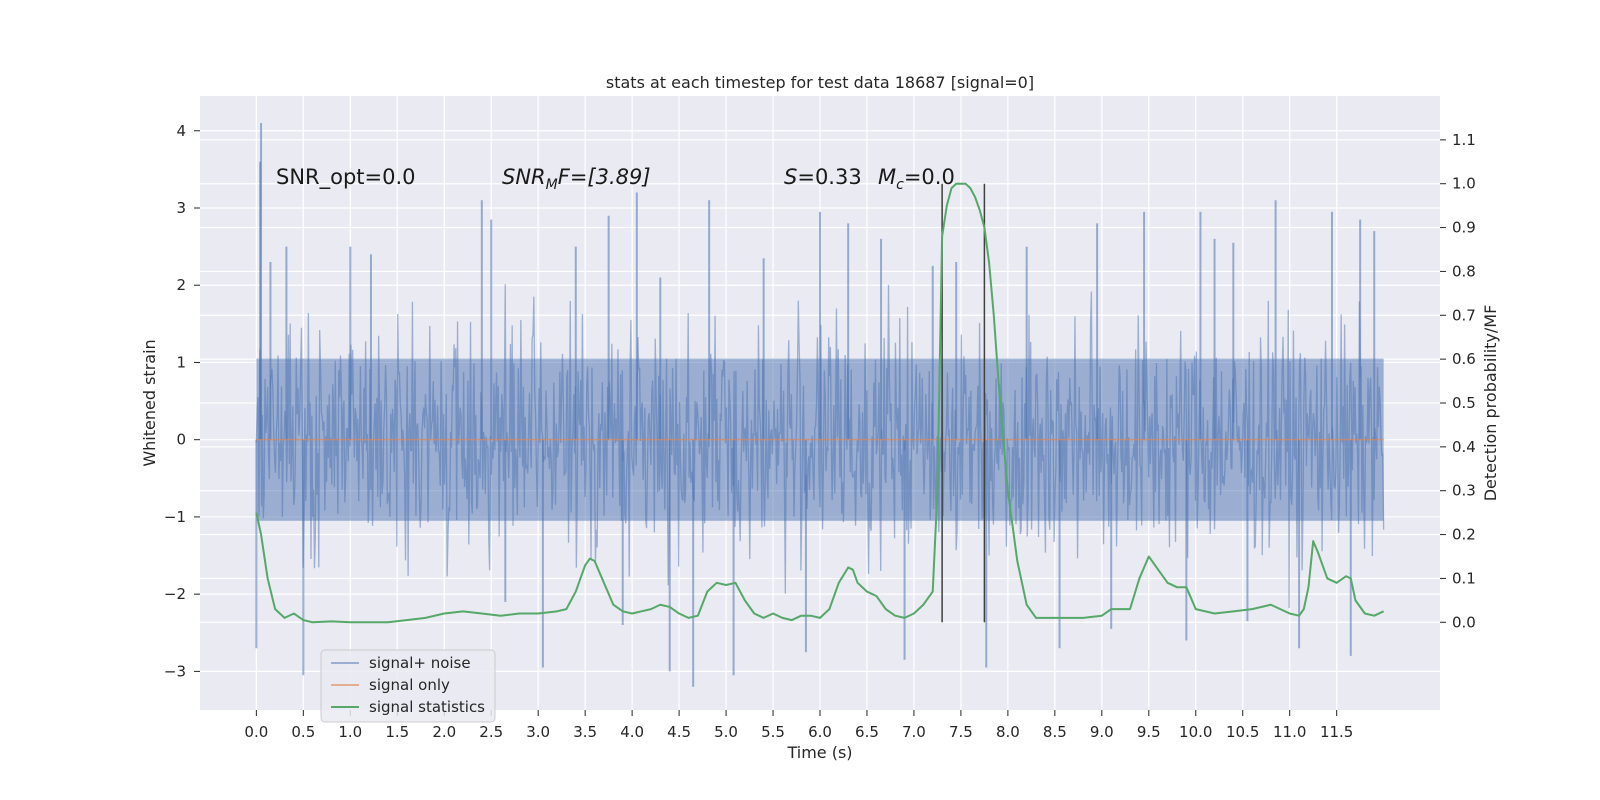 This screenshot has height=800, width=1600. I want to click on y-tick-label-right: 0.1, so click(1464, 578).